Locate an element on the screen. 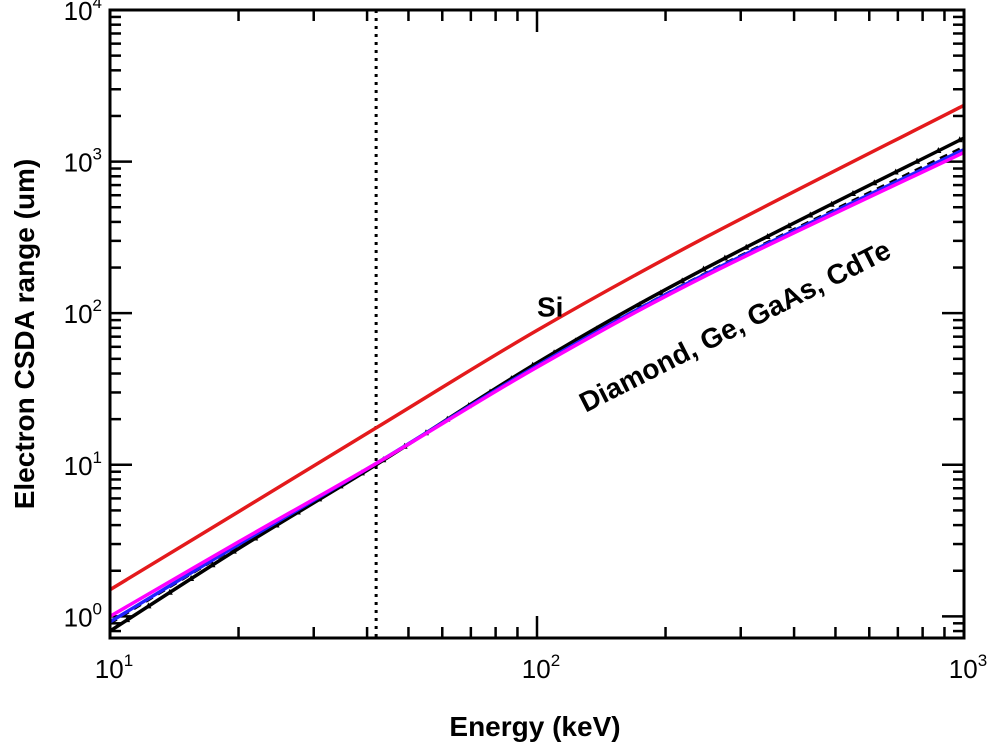 The image size is (992, 751). y-tick-label: 104 is located at coordinates (83, 13).